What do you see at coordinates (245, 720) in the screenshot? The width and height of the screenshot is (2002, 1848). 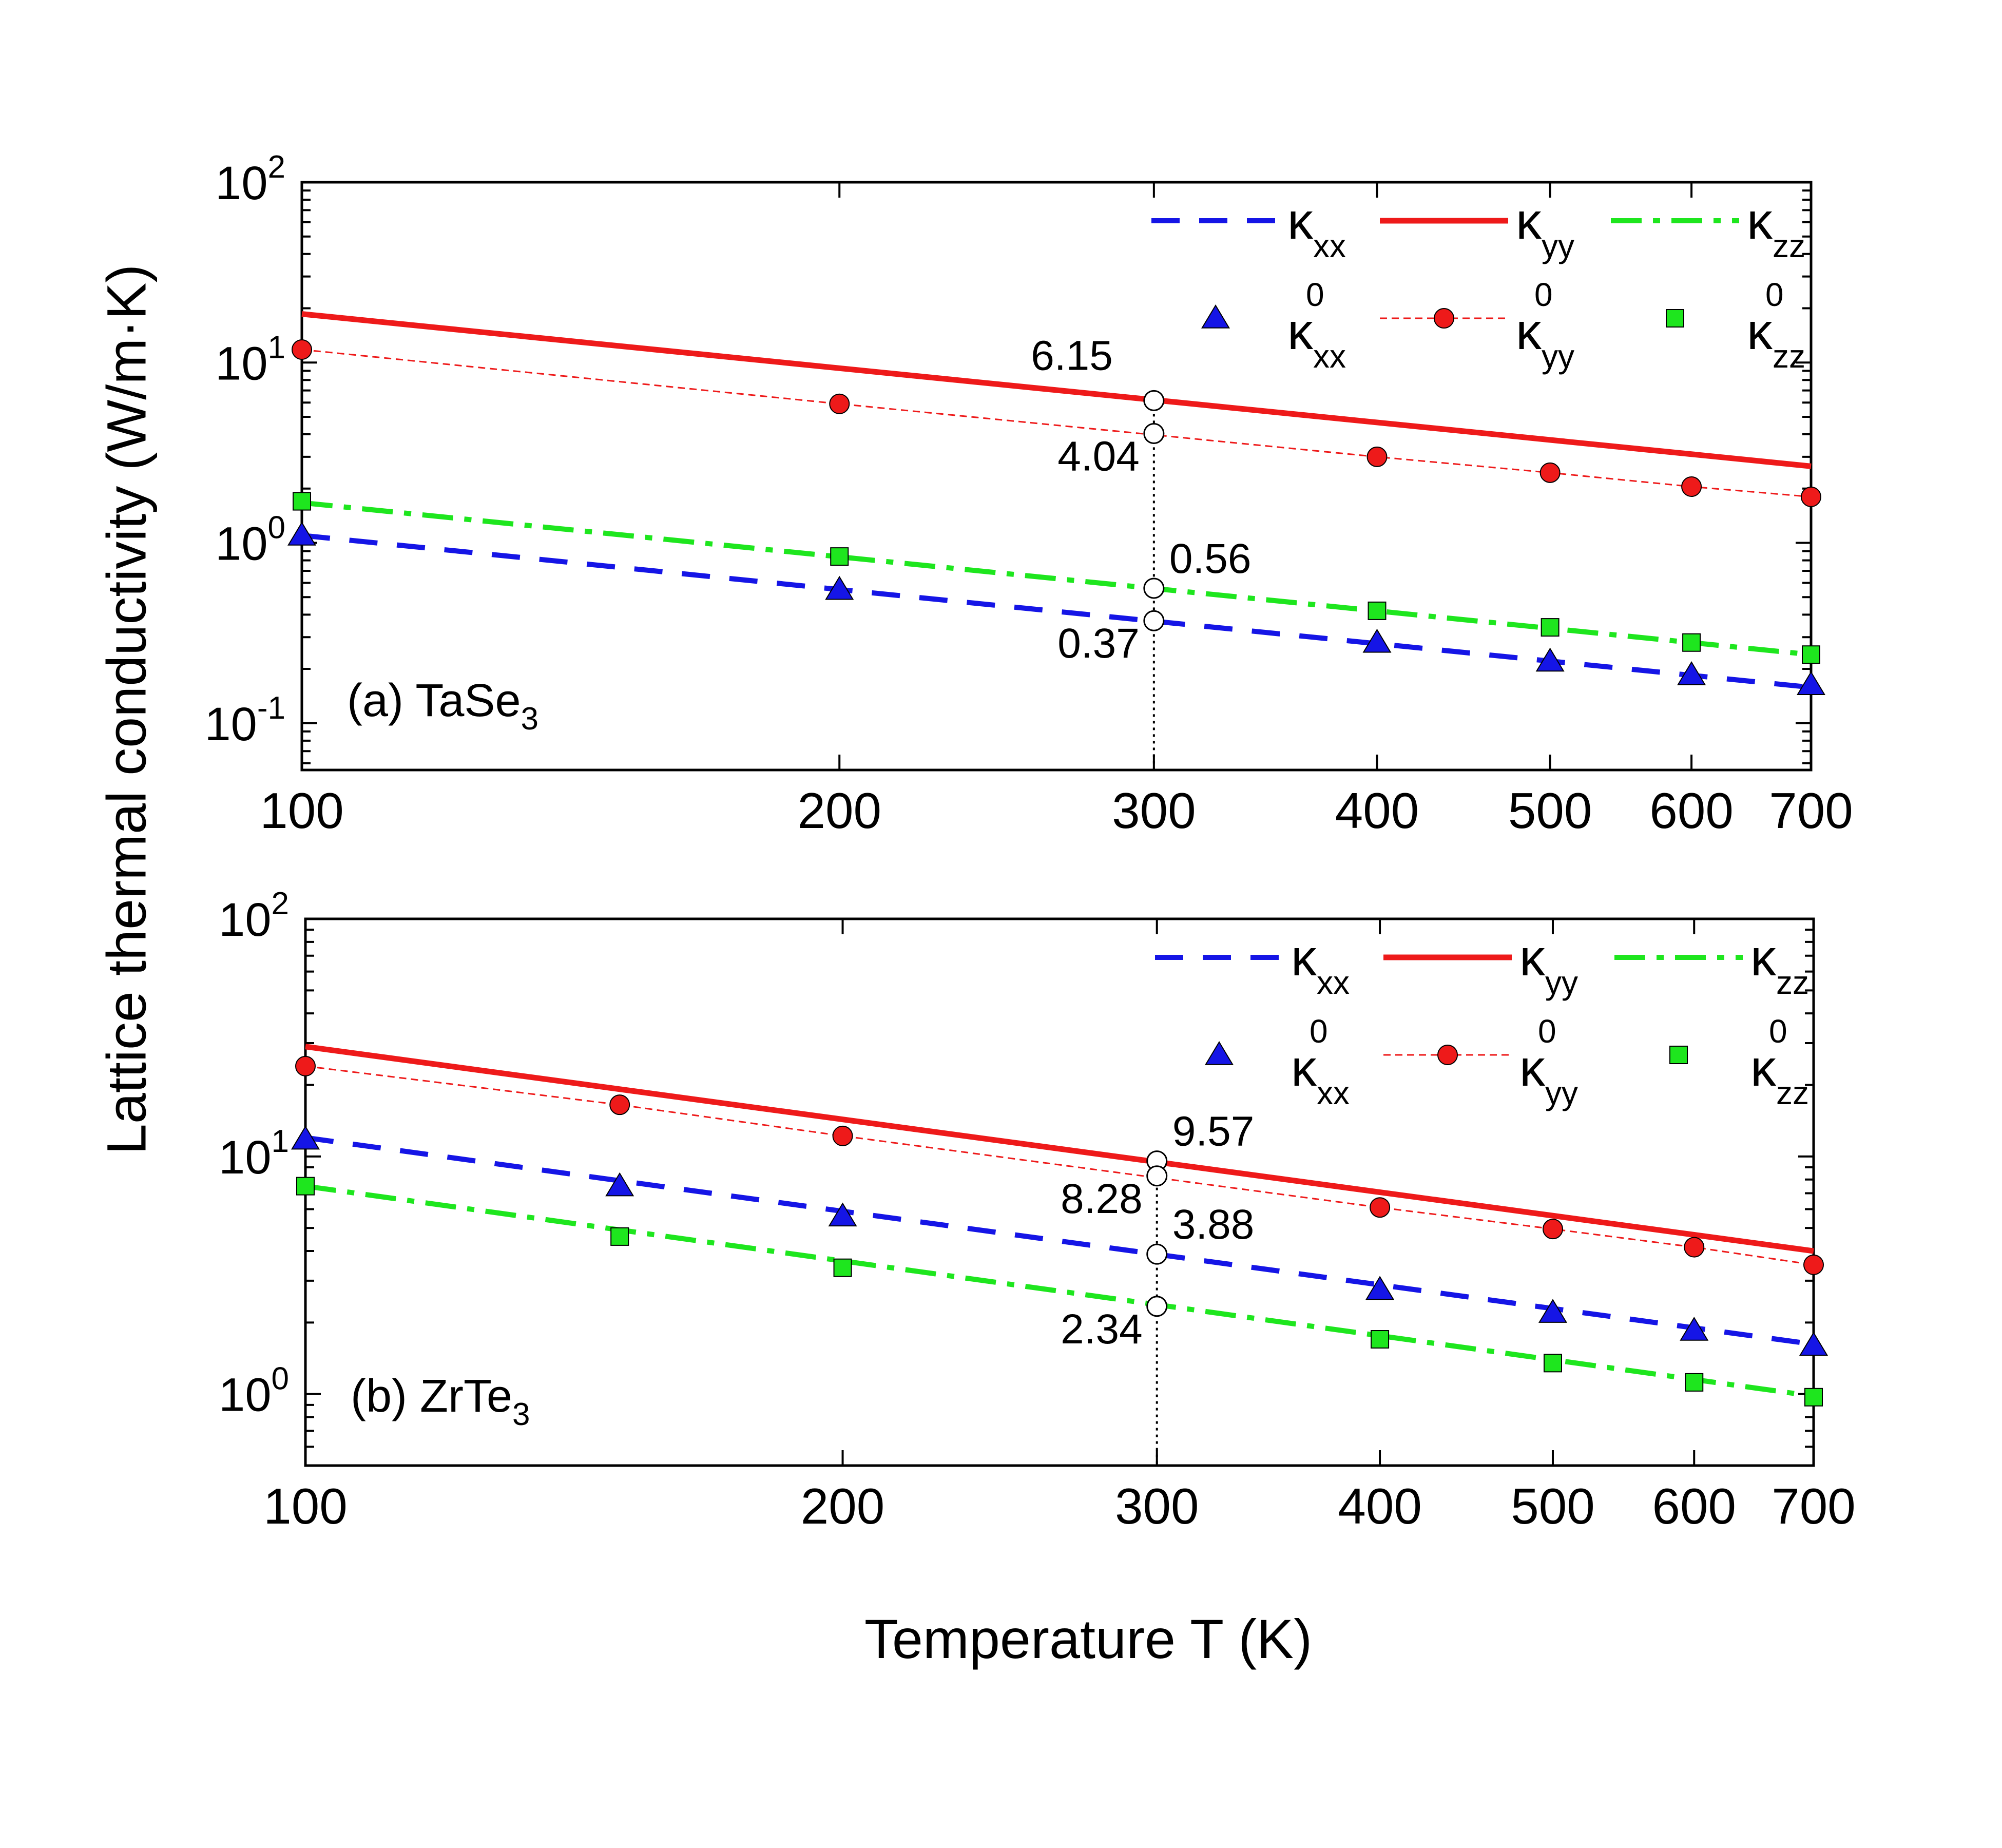 I see `y-tick-label: 10⁻¹` at bounding box center [245, 720].